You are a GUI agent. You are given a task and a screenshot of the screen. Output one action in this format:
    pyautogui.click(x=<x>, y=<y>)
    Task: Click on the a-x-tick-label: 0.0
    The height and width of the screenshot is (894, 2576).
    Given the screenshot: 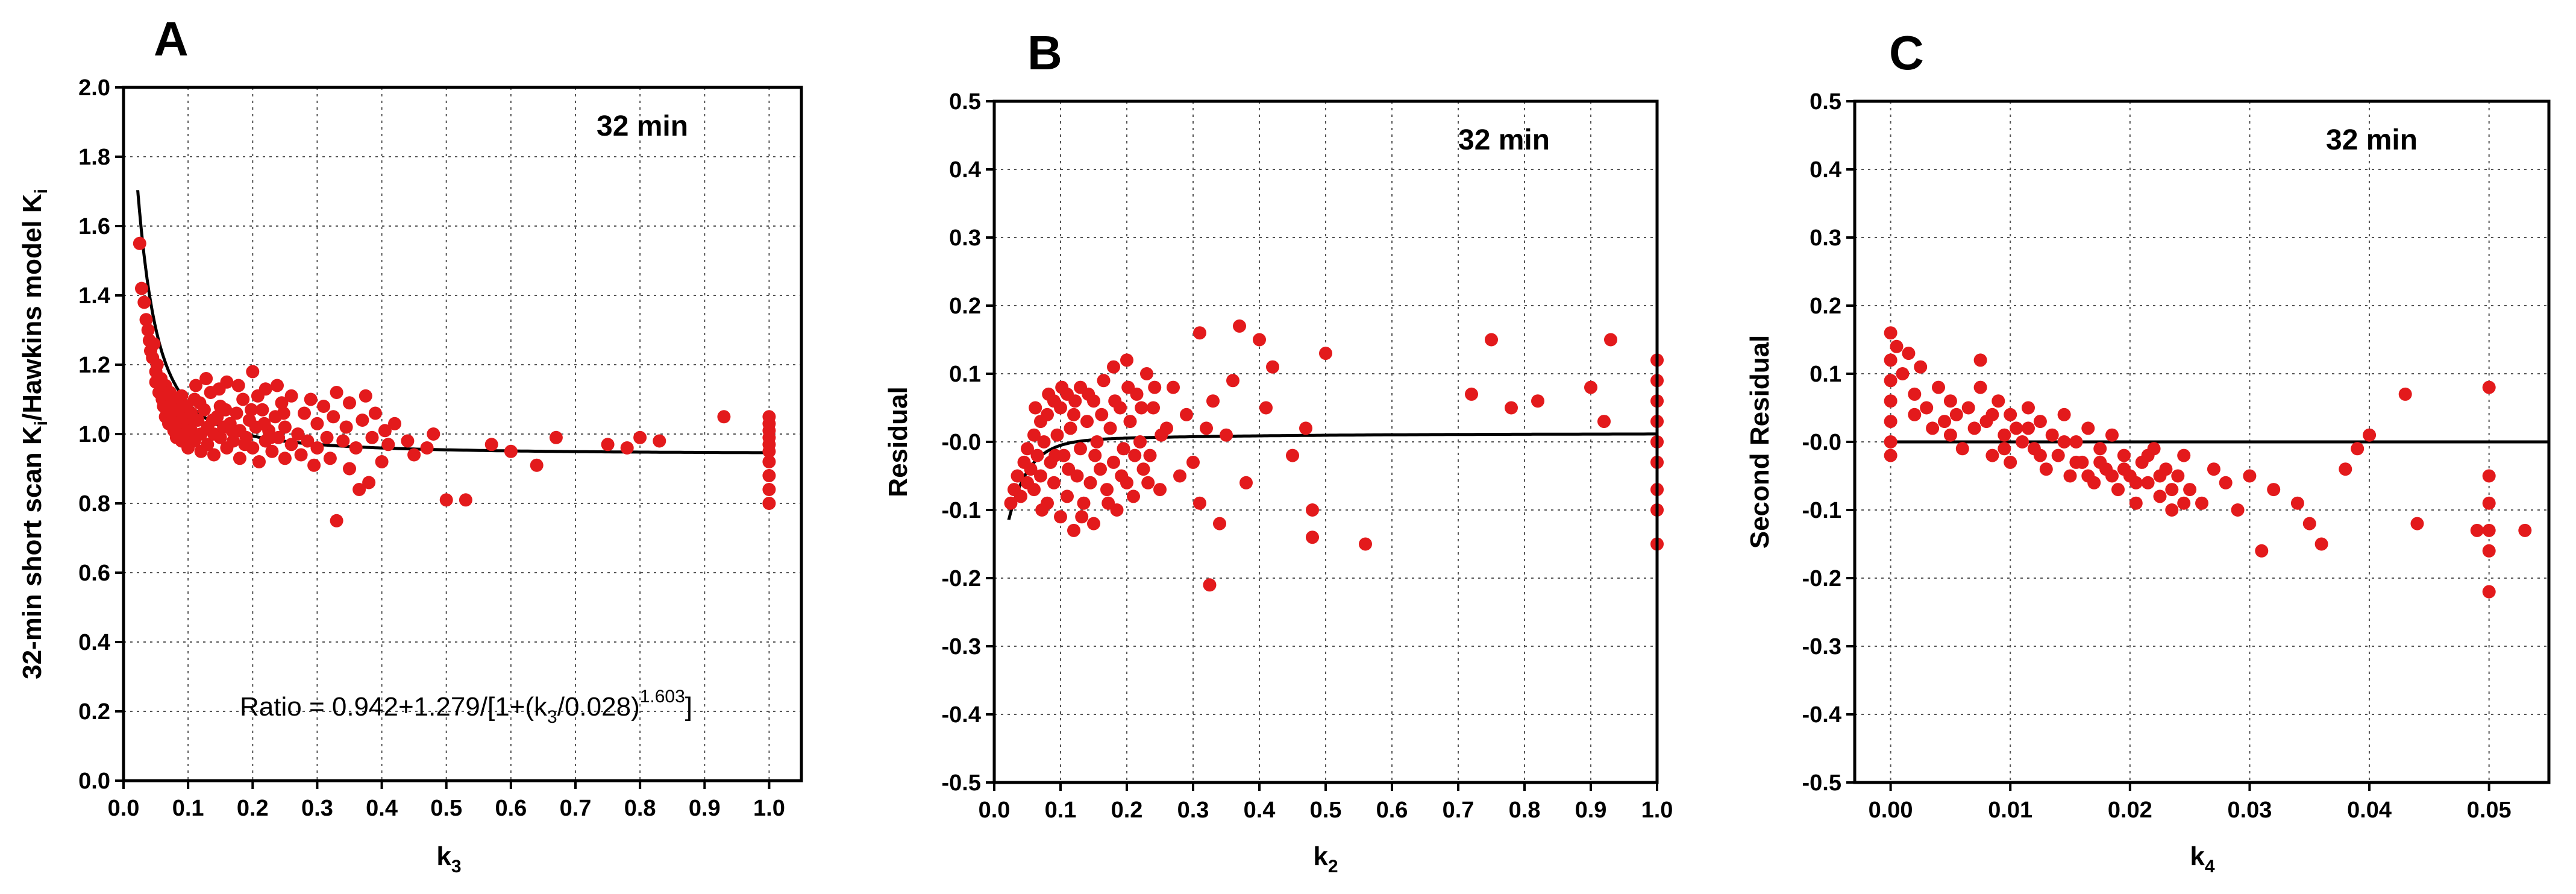 What is the action you would take?
    pyautogui.click(x=124, y=808)
    